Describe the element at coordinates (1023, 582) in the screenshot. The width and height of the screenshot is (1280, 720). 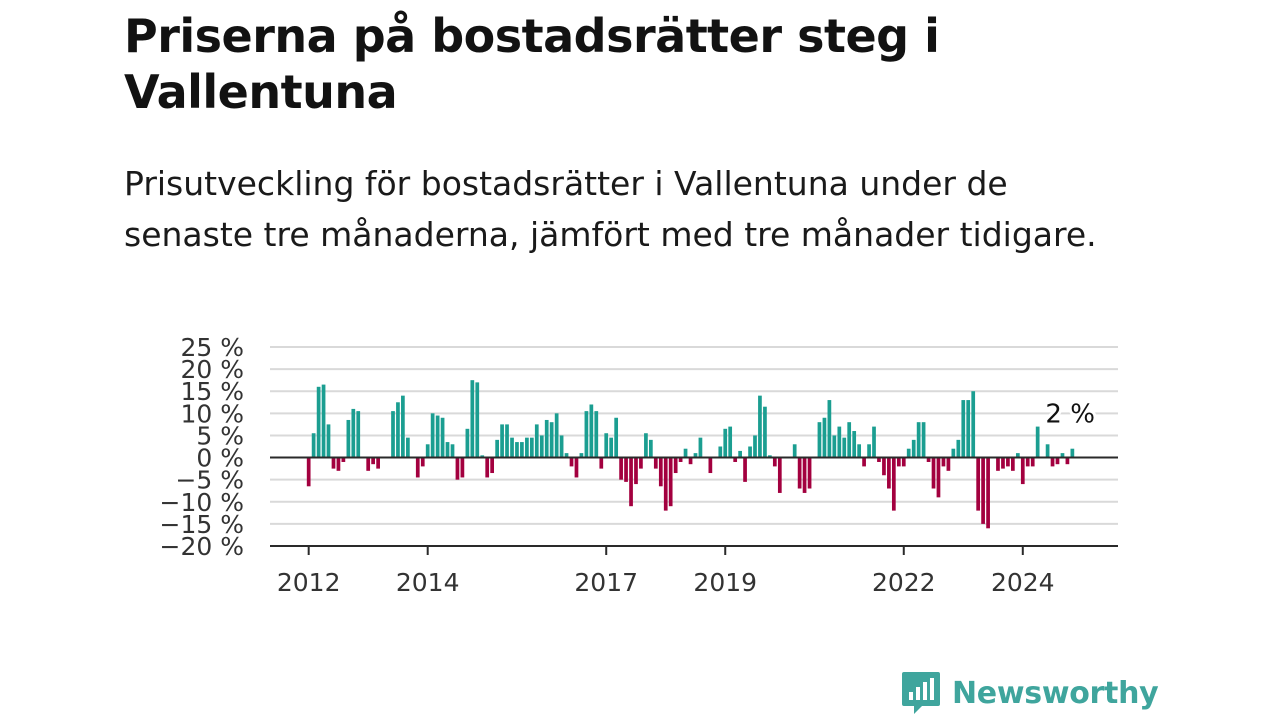
I see `x-tick-label: 2024` at that location.